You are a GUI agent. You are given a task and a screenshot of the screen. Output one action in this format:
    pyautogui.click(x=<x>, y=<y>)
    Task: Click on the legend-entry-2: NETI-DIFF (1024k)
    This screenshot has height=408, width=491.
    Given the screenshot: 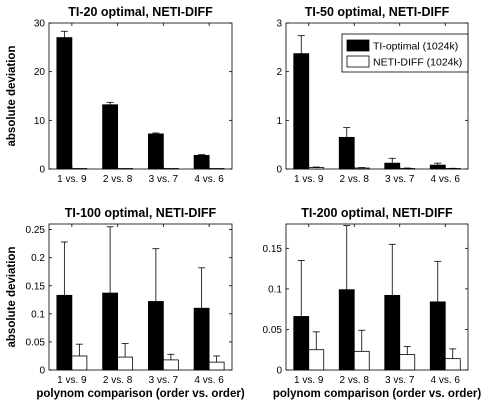 What is the action you would take?
    pyautogui.click(x=417, y=63)
    